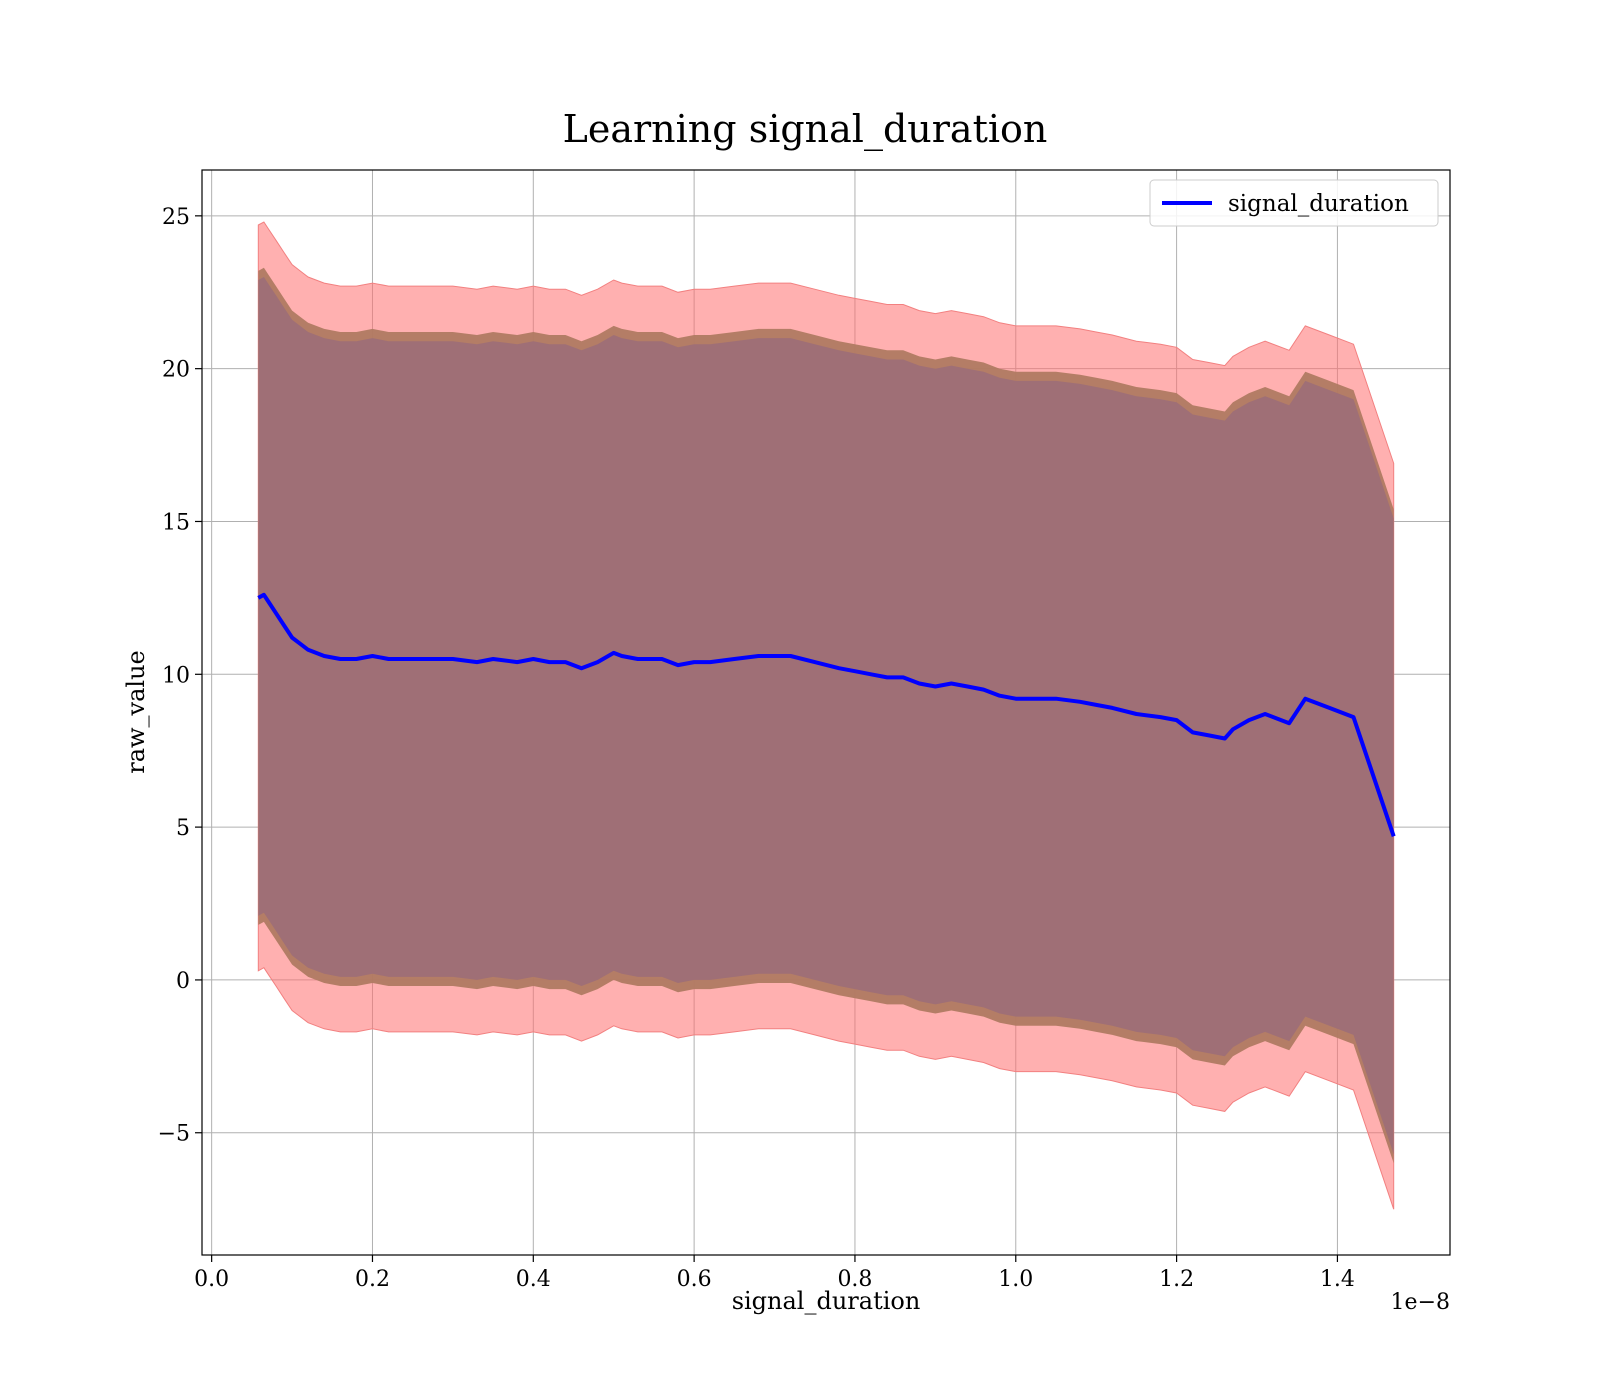 The image size is (1600, 1400). Describe the element at coordinates (176, 522) in the screenshot. I see `y-tick-label: 15` at that location.